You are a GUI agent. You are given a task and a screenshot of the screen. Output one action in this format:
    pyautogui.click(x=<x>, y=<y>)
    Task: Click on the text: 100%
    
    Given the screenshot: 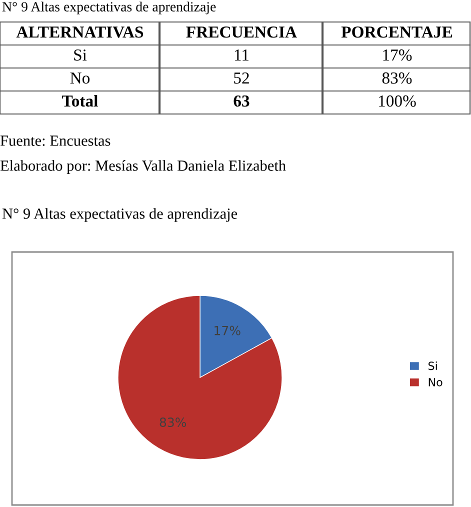 What is the action you would take?
    pyautogui.click(x=397, y=101)
    